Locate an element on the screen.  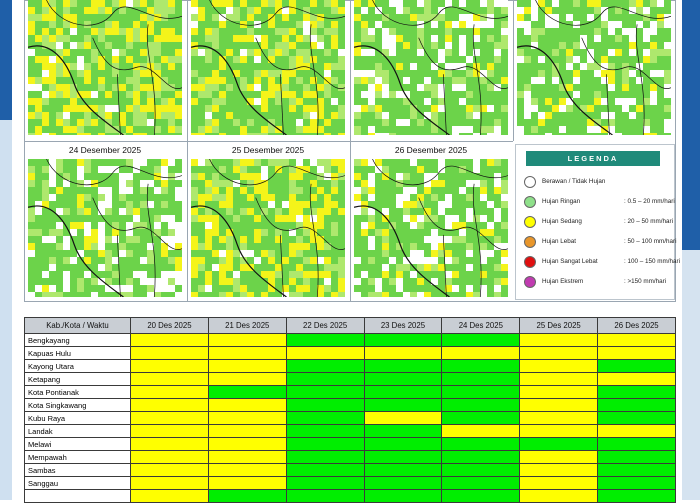
column-header-date: 20 Des 2025 is located at coordinates (169, 325).